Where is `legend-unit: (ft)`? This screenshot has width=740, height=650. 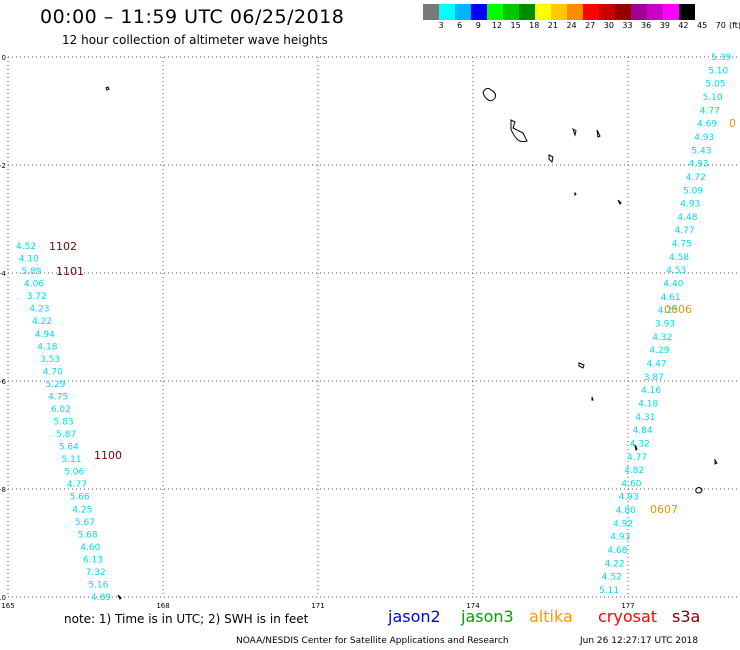
legend-unit: (ft) is located at coordinates (734, 25).